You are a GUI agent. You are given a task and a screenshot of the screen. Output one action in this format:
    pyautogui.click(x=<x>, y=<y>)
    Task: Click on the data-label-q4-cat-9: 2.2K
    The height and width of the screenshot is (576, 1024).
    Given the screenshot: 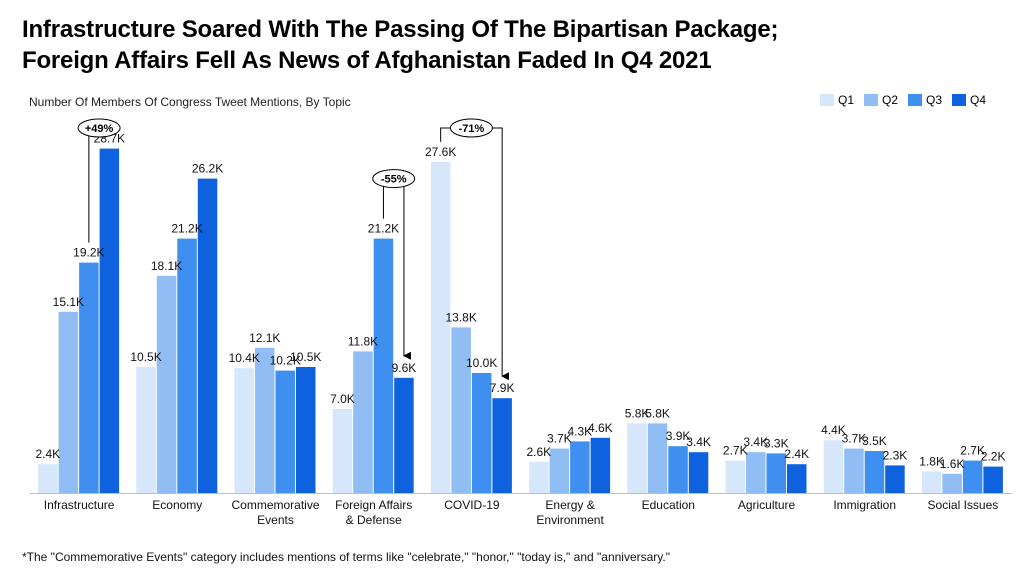 What is the action you would take?
    pyautogui.click(x=993, y=457)
    